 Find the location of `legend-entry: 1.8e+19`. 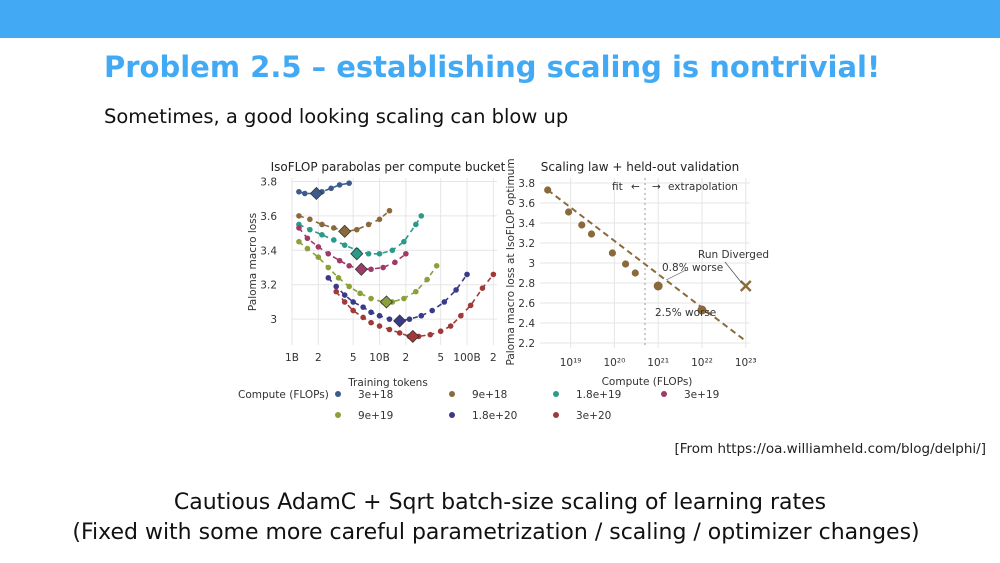

legend-entry: 1.8e+19 is located at coordinates (598, 395).